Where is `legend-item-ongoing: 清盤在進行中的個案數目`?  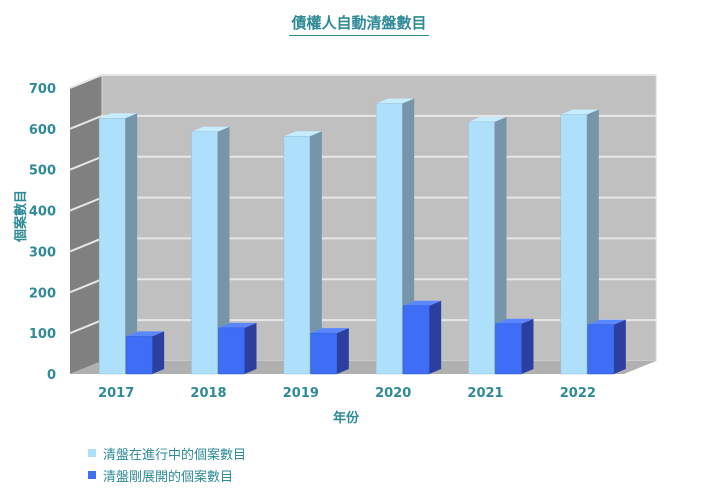
legend-item-ongoing: 清盤在進行中的個案數目 is located at coordinates (167, 453).